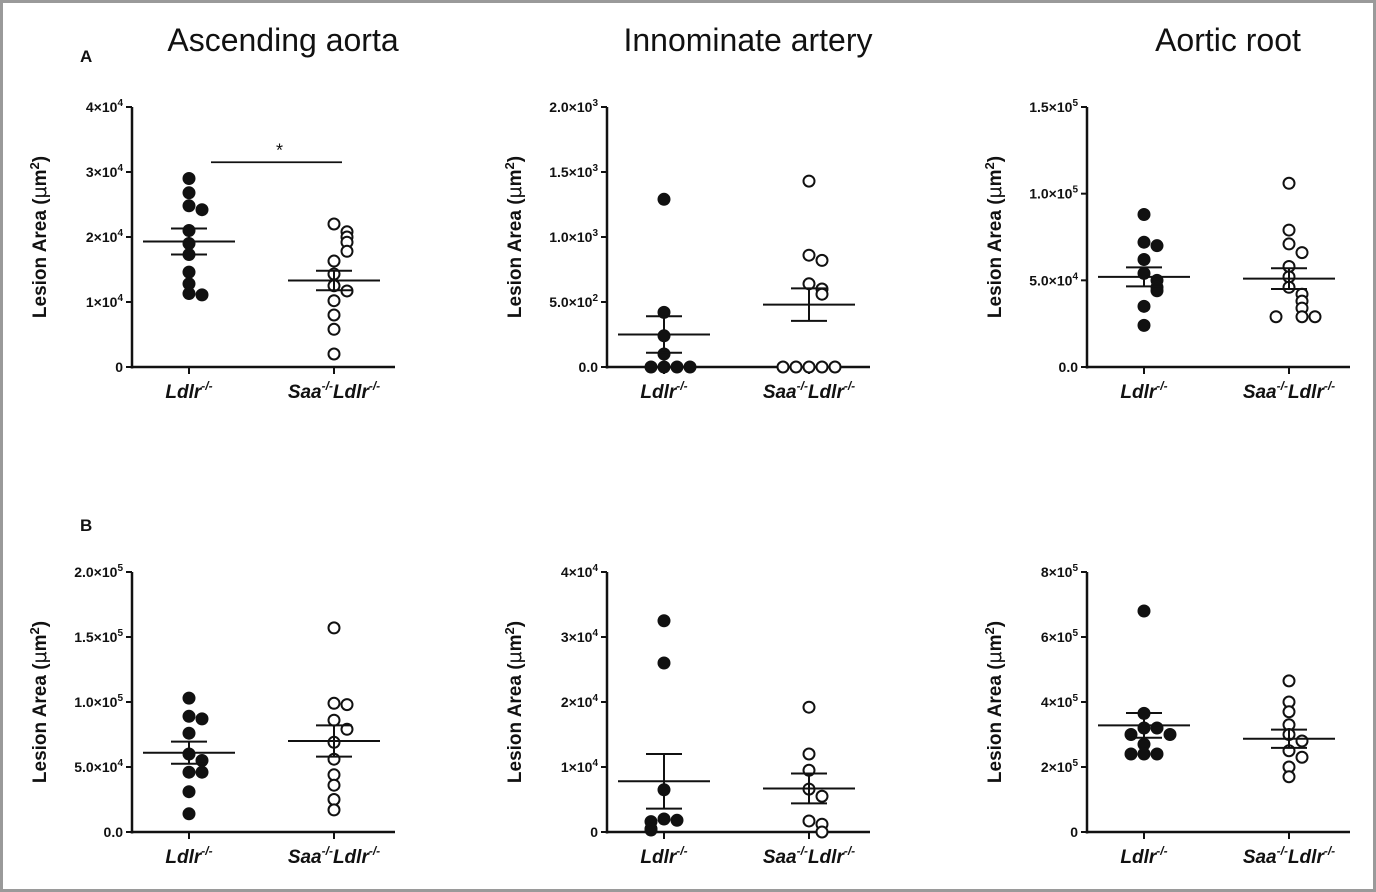  I want to click on y-tick-label: 1.0×10³, so click(573, 236).